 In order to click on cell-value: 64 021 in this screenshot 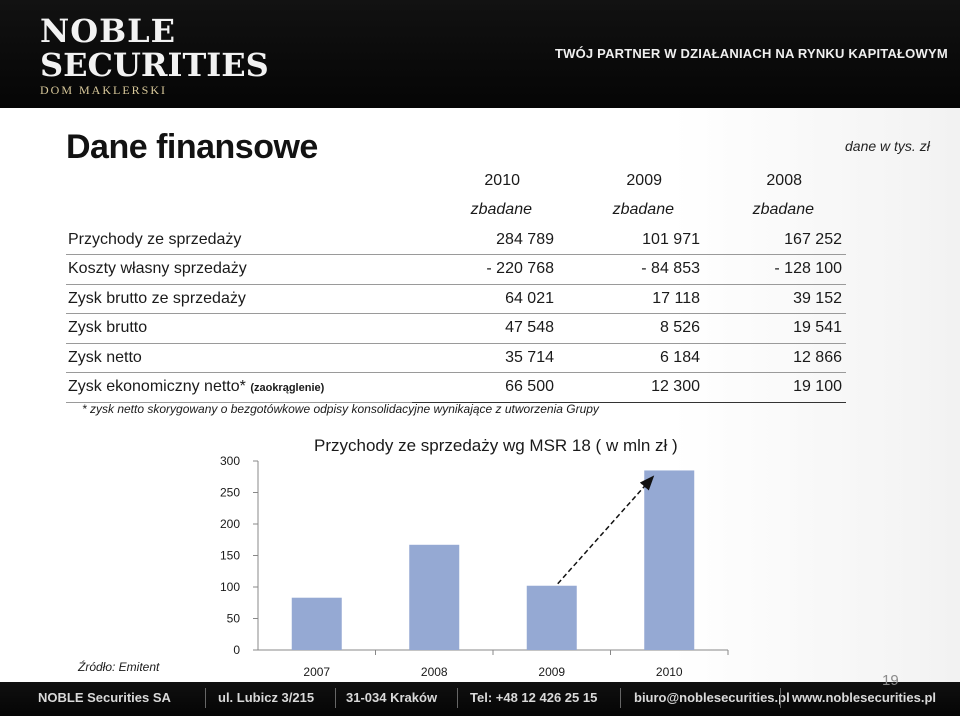, I will do `click(485, 299)`.